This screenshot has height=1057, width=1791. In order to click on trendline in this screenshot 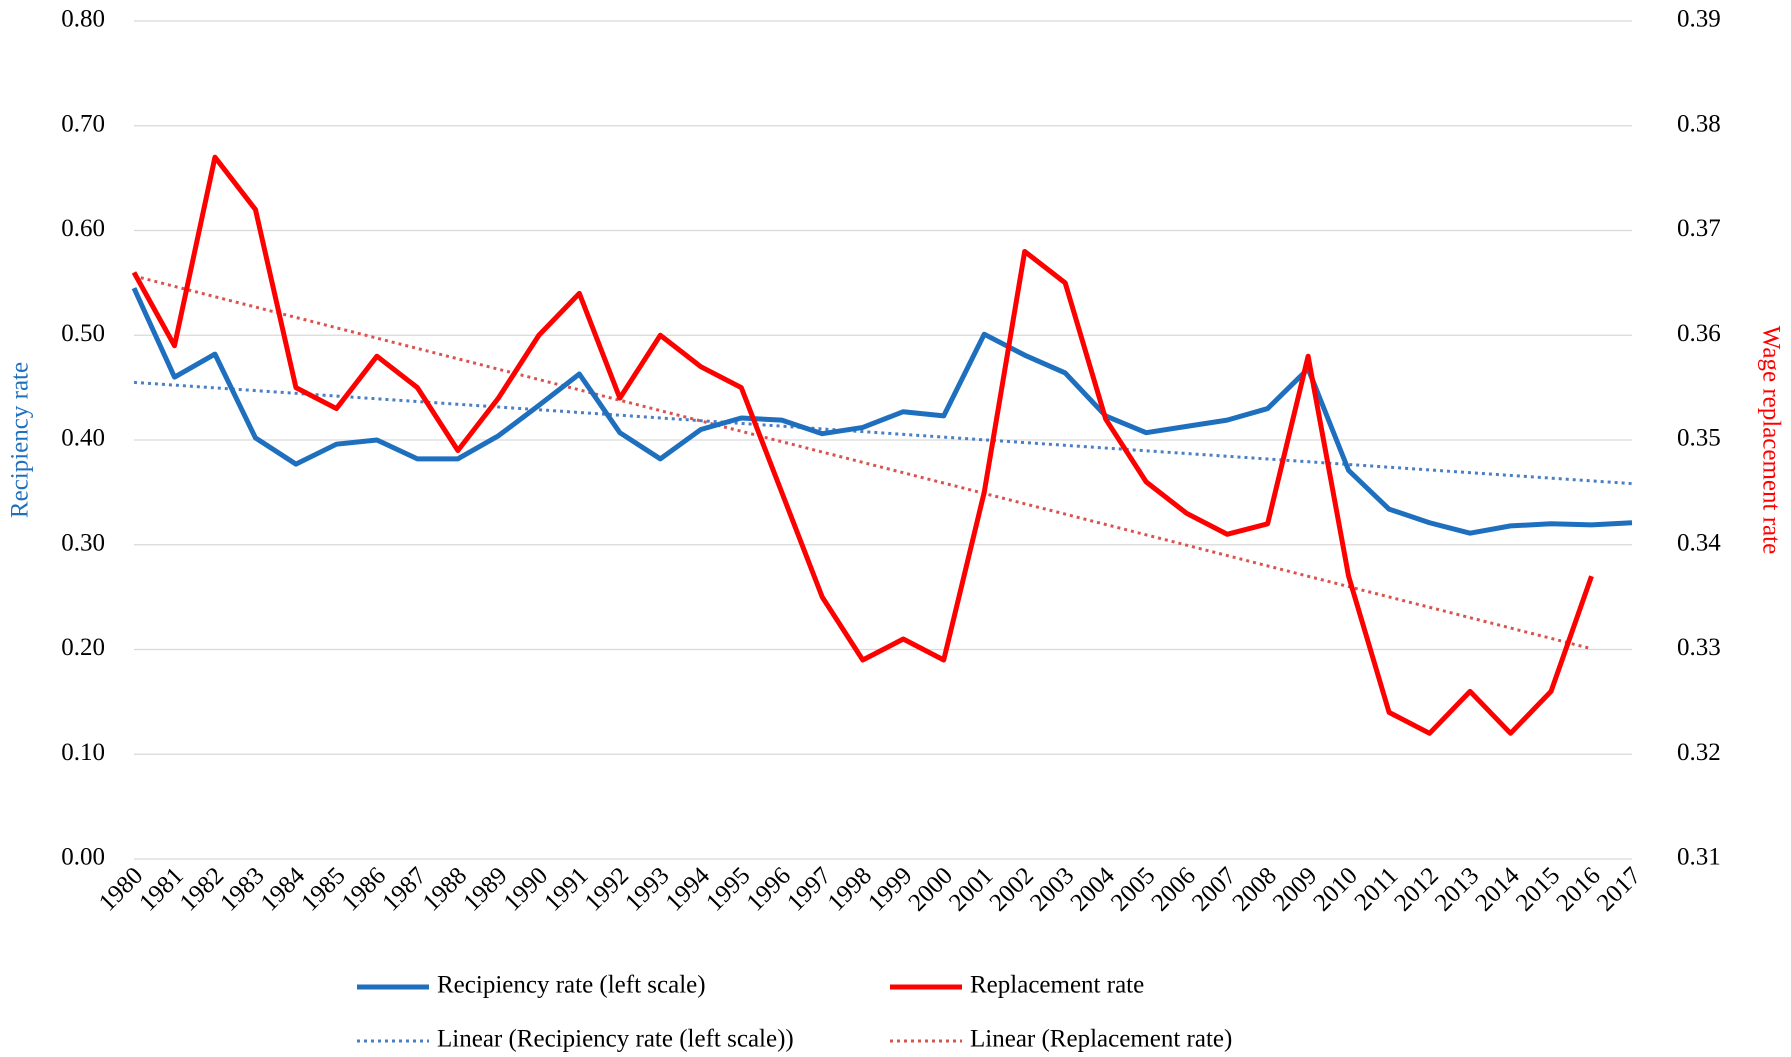, I will do `click(883, 433)`.